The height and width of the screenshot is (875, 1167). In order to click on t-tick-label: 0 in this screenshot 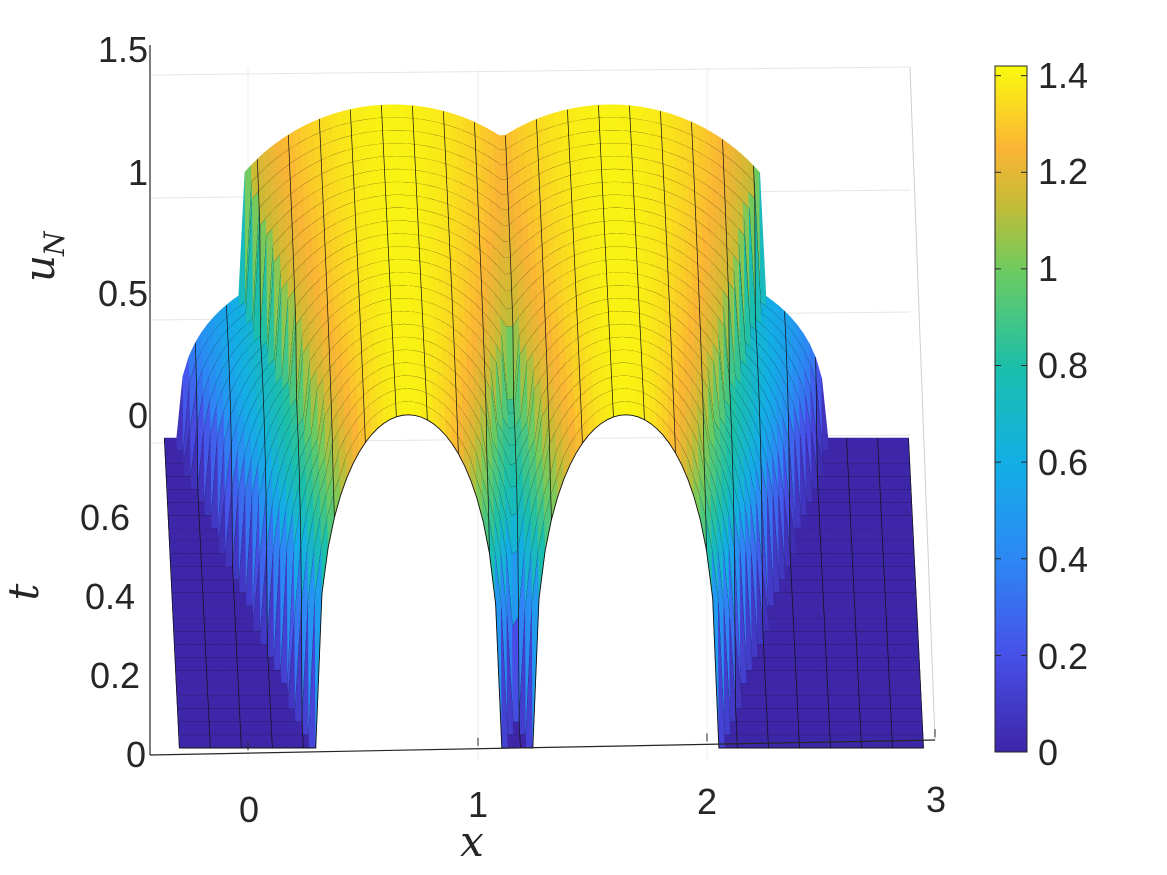, I will do `click(136, 754)`.